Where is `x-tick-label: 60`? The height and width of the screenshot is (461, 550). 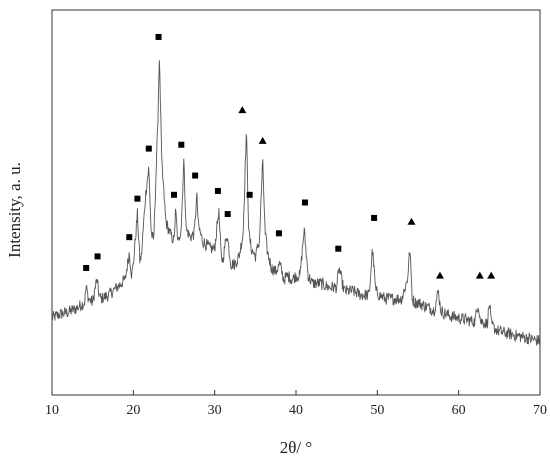 x-tick-label: 60 is located at coordinates (459, 410).